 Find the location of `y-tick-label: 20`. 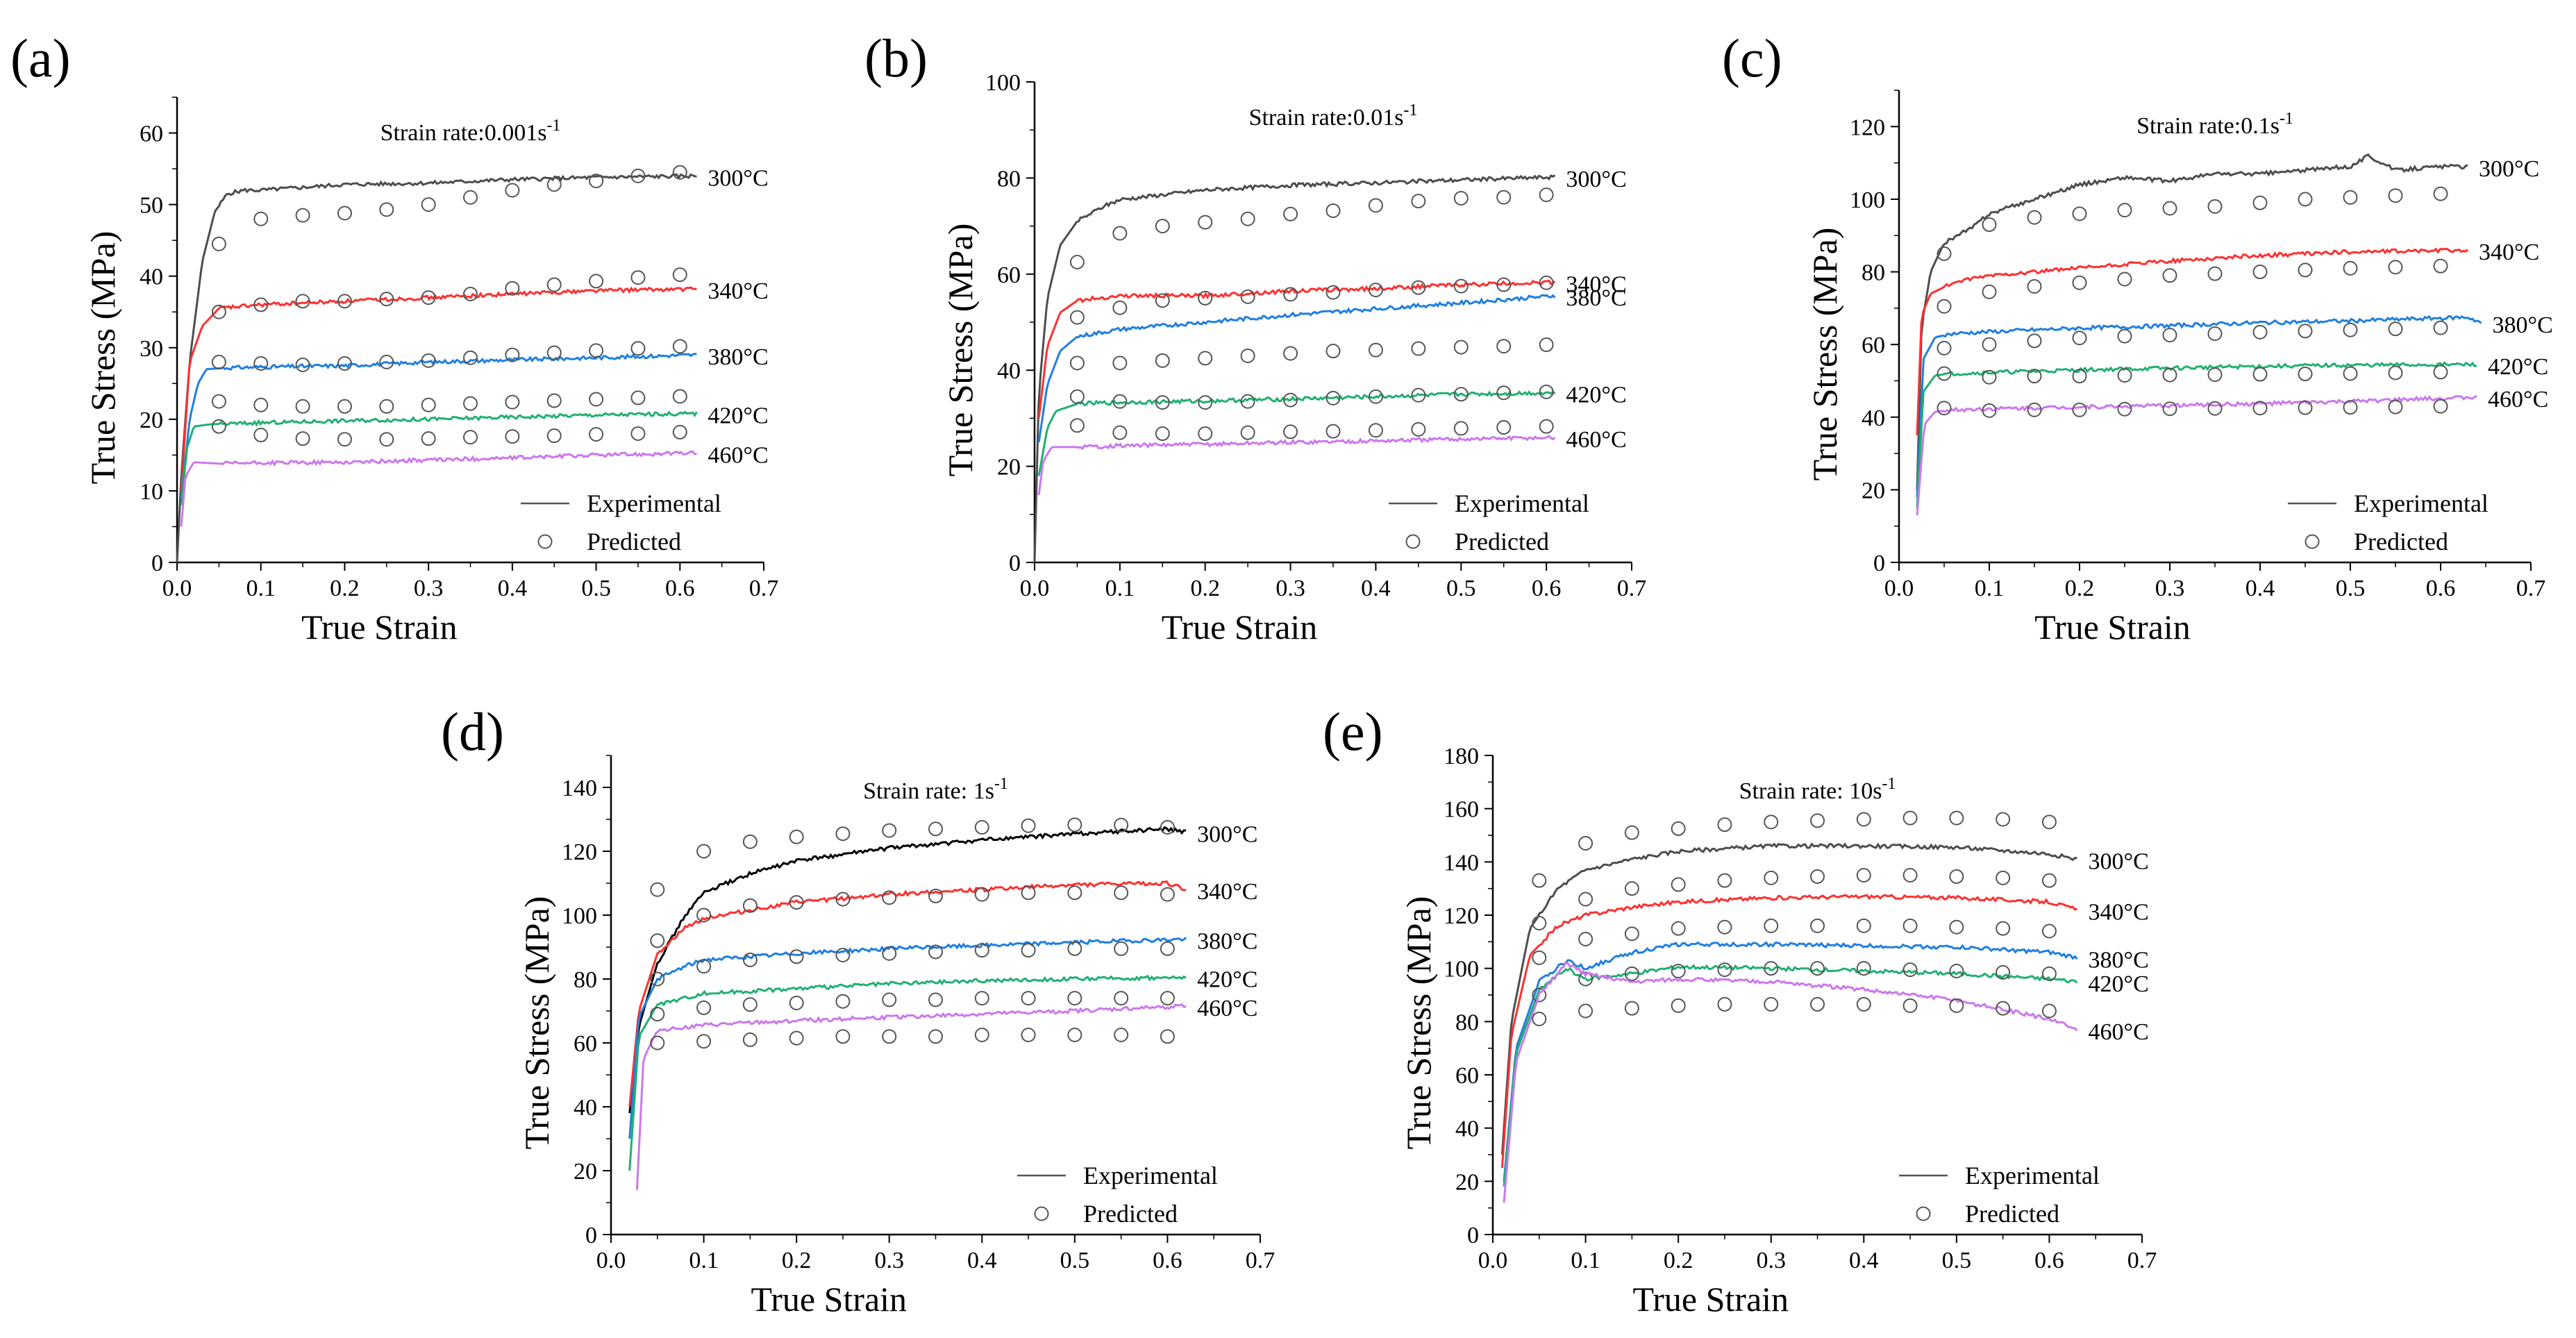

y-tick-label: 20 is located at coordinates (1873, 490).